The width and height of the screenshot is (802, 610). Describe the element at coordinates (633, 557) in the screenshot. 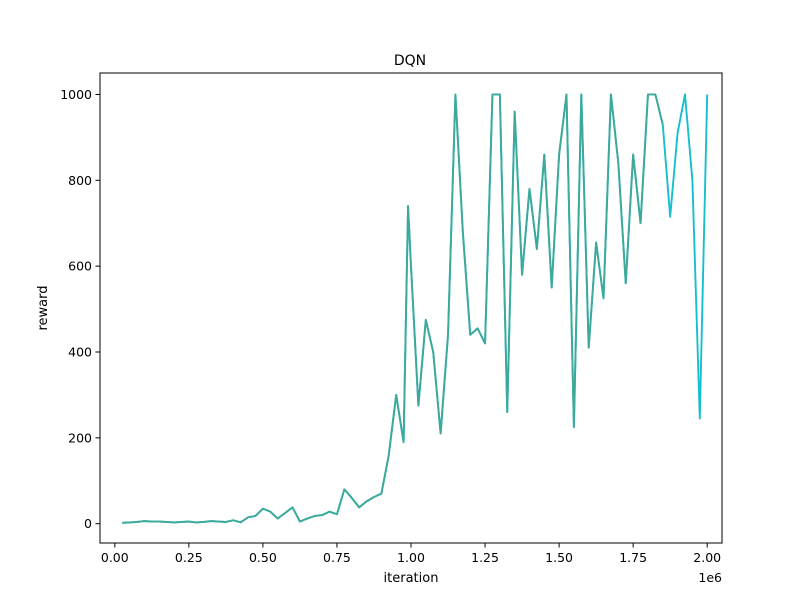

I see `x-tick-label: 1.75` at that location.